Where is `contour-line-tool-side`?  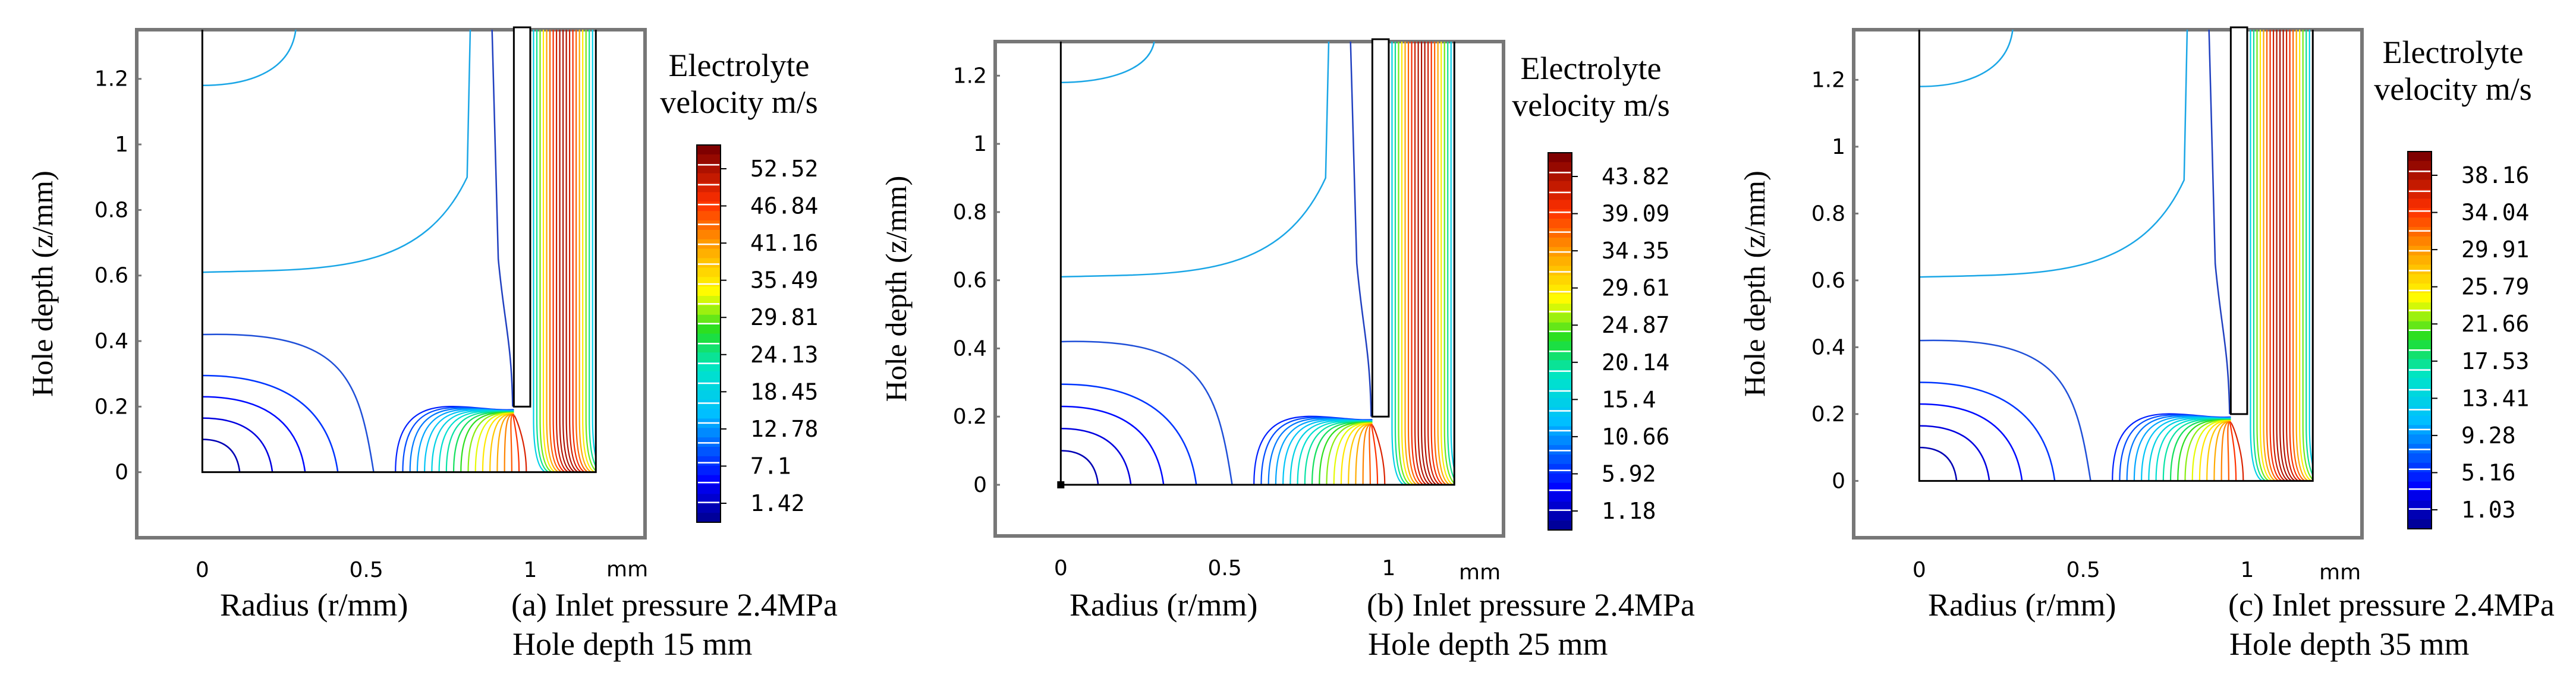 contour-line-tool-side is located at coordinates (2219, 222).